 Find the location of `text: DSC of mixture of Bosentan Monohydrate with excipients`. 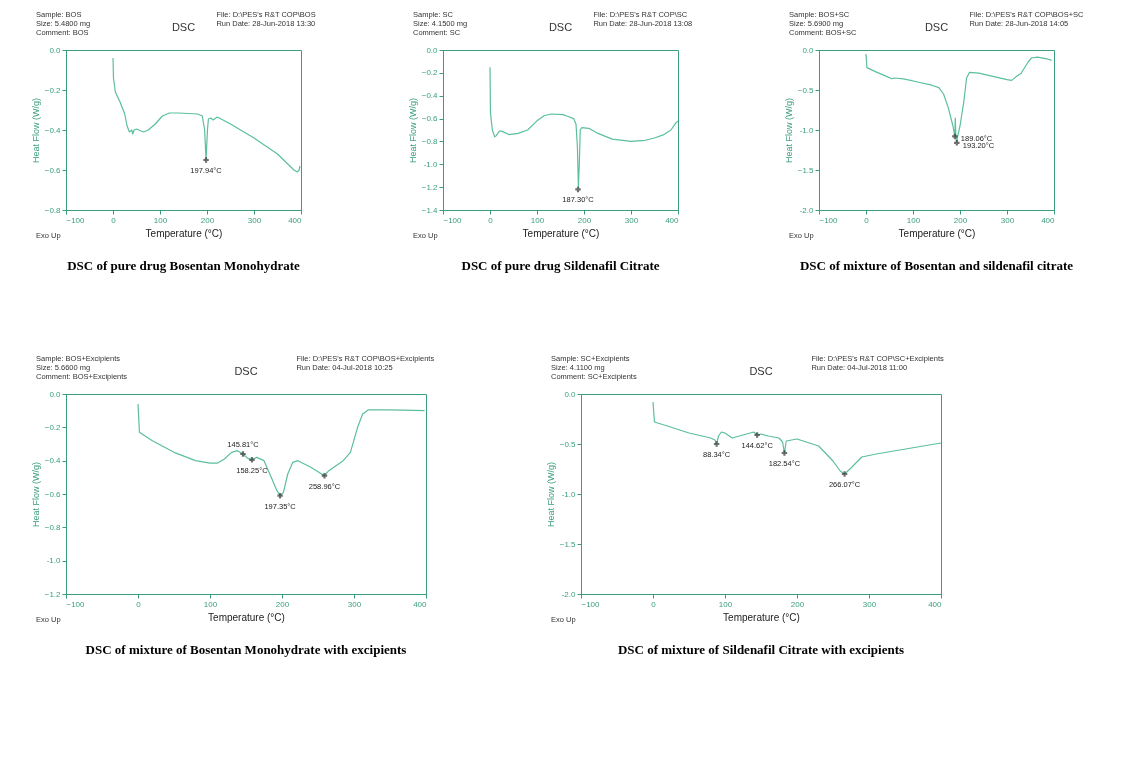

text: DSC of mixture of Bosentan Monohydrate with excipients is located at coordinates (246, 649).